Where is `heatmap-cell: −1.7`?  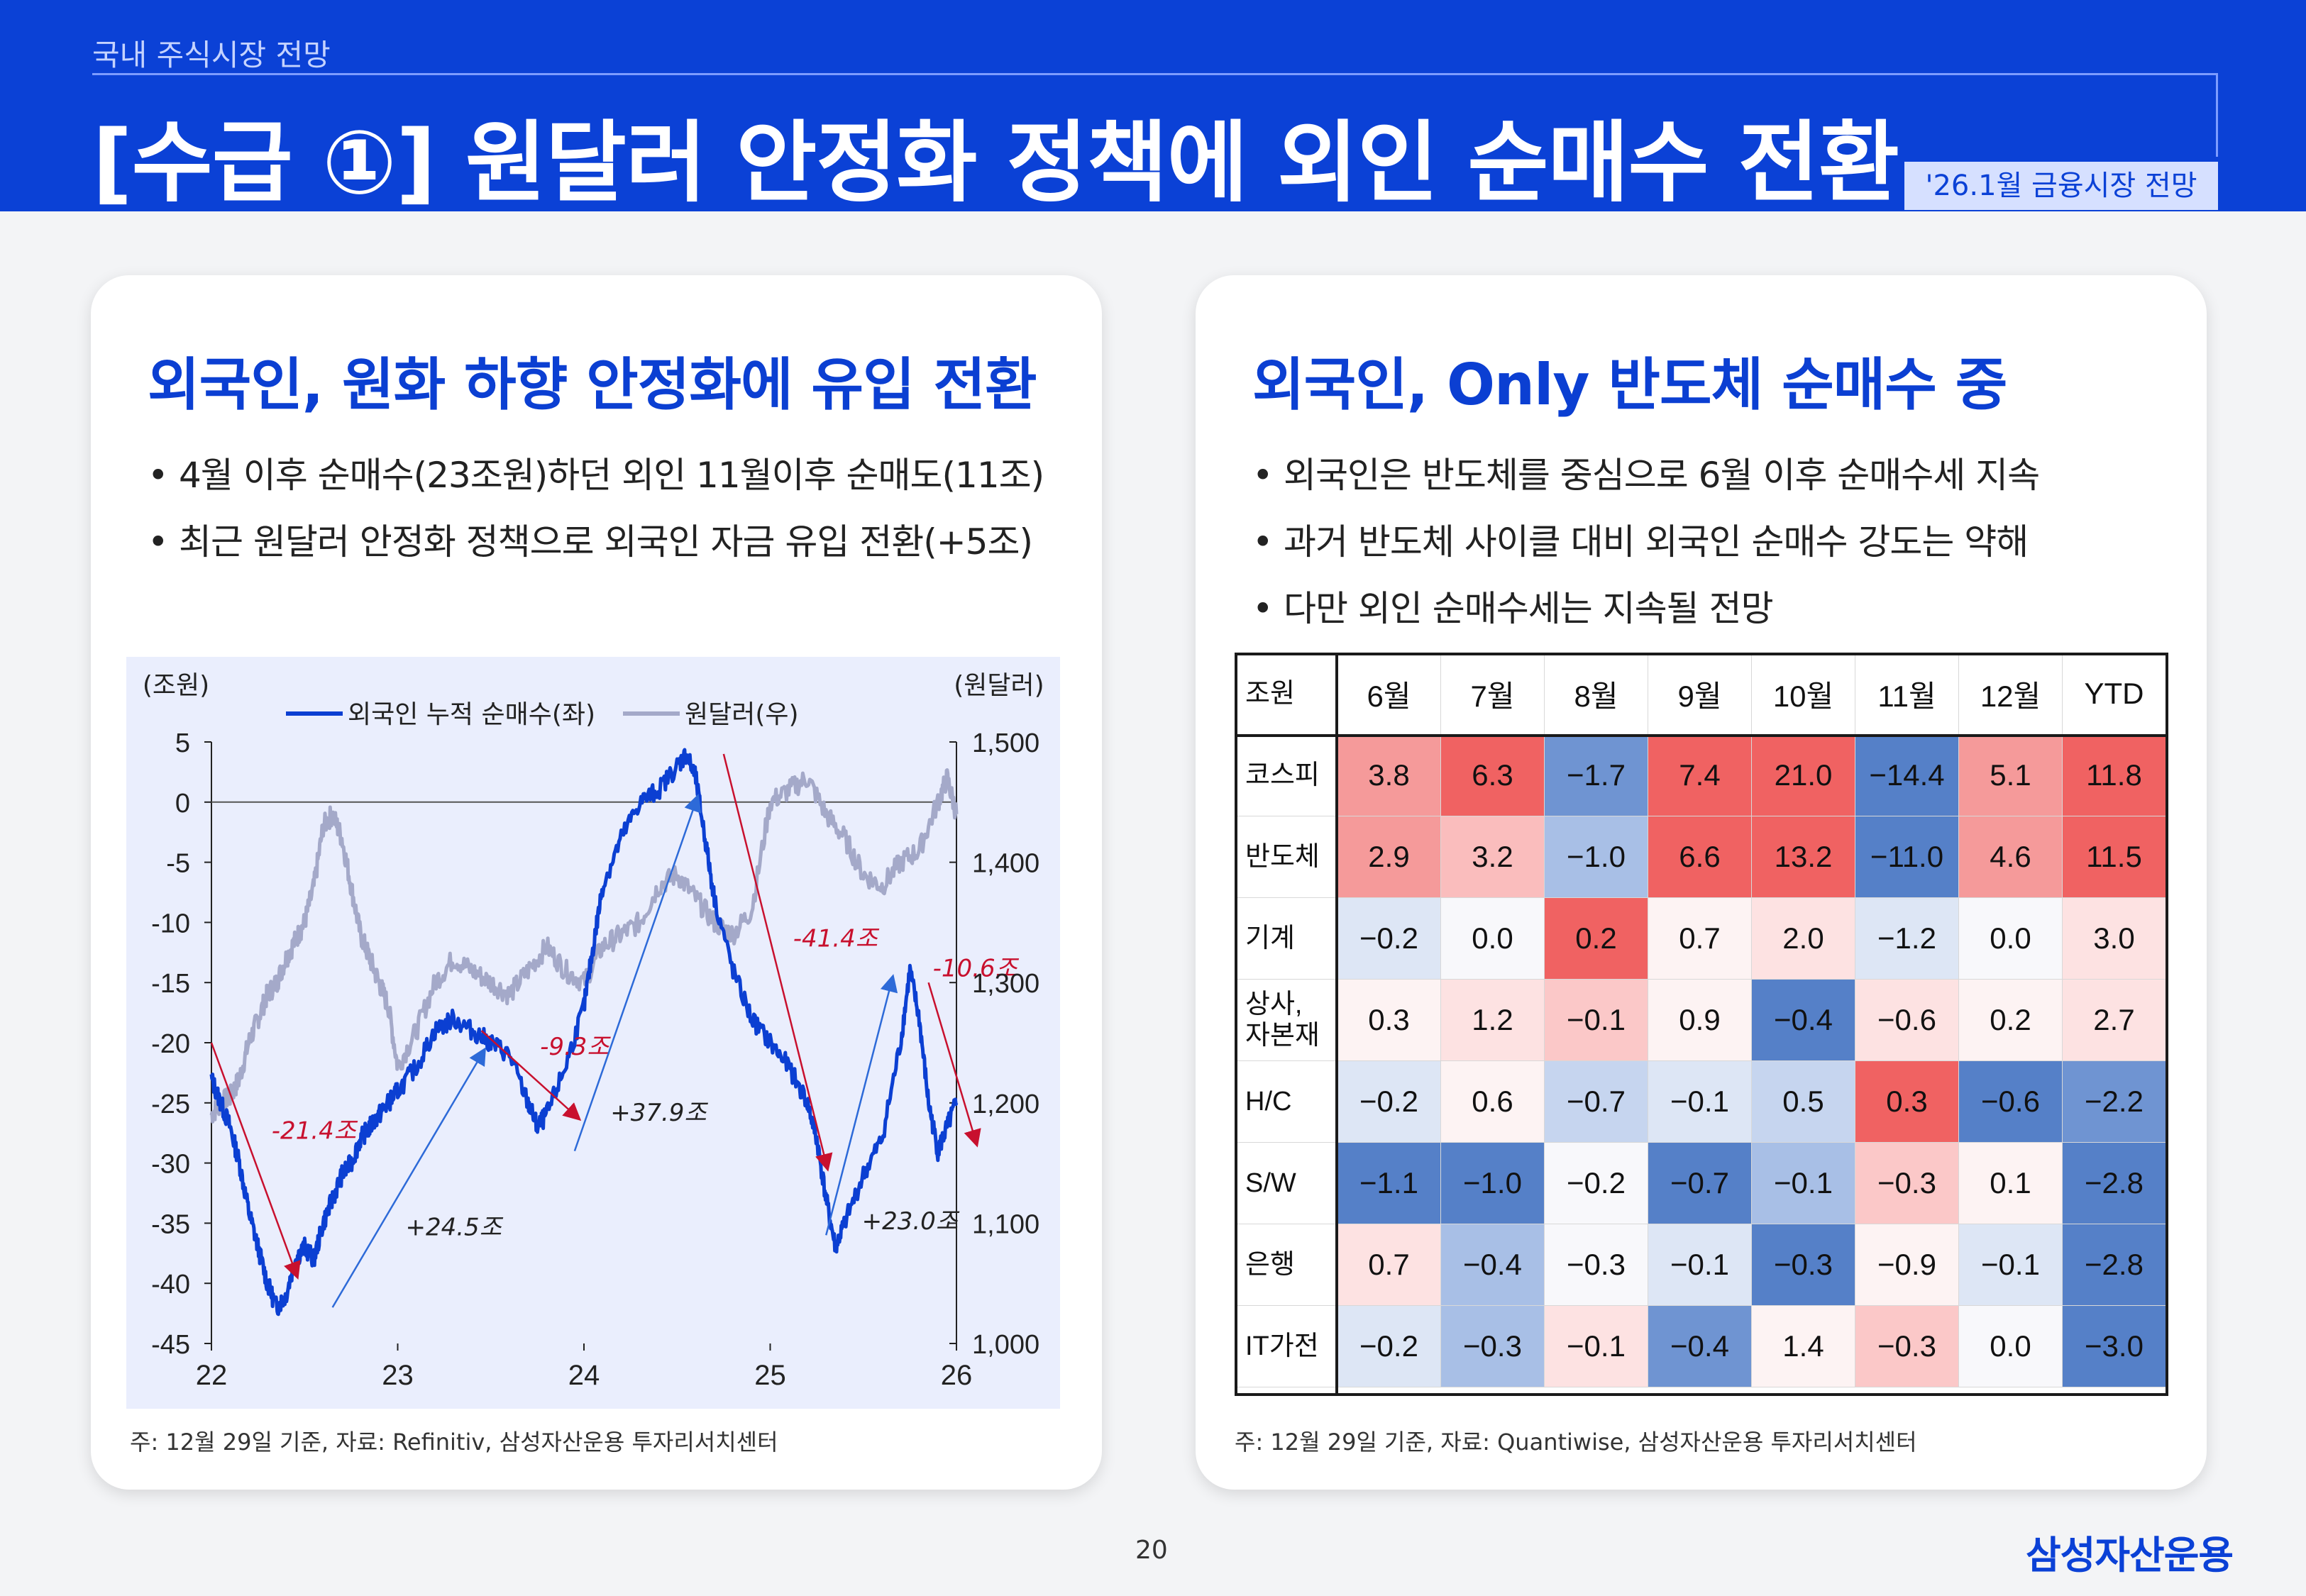
heatmap-cell: −1.7 is located at coordinates (1596, 775).